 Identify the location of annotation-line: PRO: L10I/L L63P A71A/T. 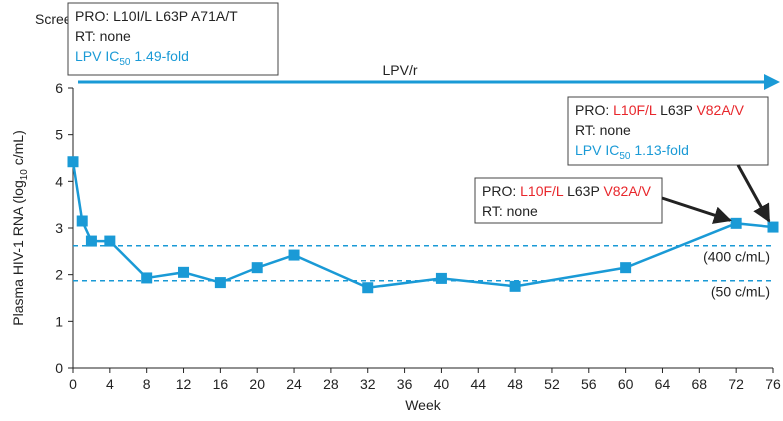
(156, 16).